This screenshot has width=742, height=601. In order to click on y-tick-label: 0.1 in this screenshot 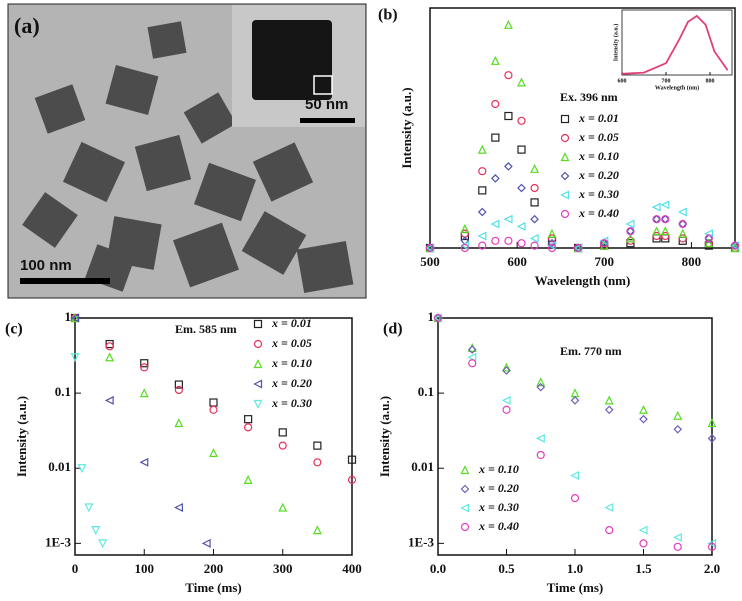, I will do `click(426, 391)`.